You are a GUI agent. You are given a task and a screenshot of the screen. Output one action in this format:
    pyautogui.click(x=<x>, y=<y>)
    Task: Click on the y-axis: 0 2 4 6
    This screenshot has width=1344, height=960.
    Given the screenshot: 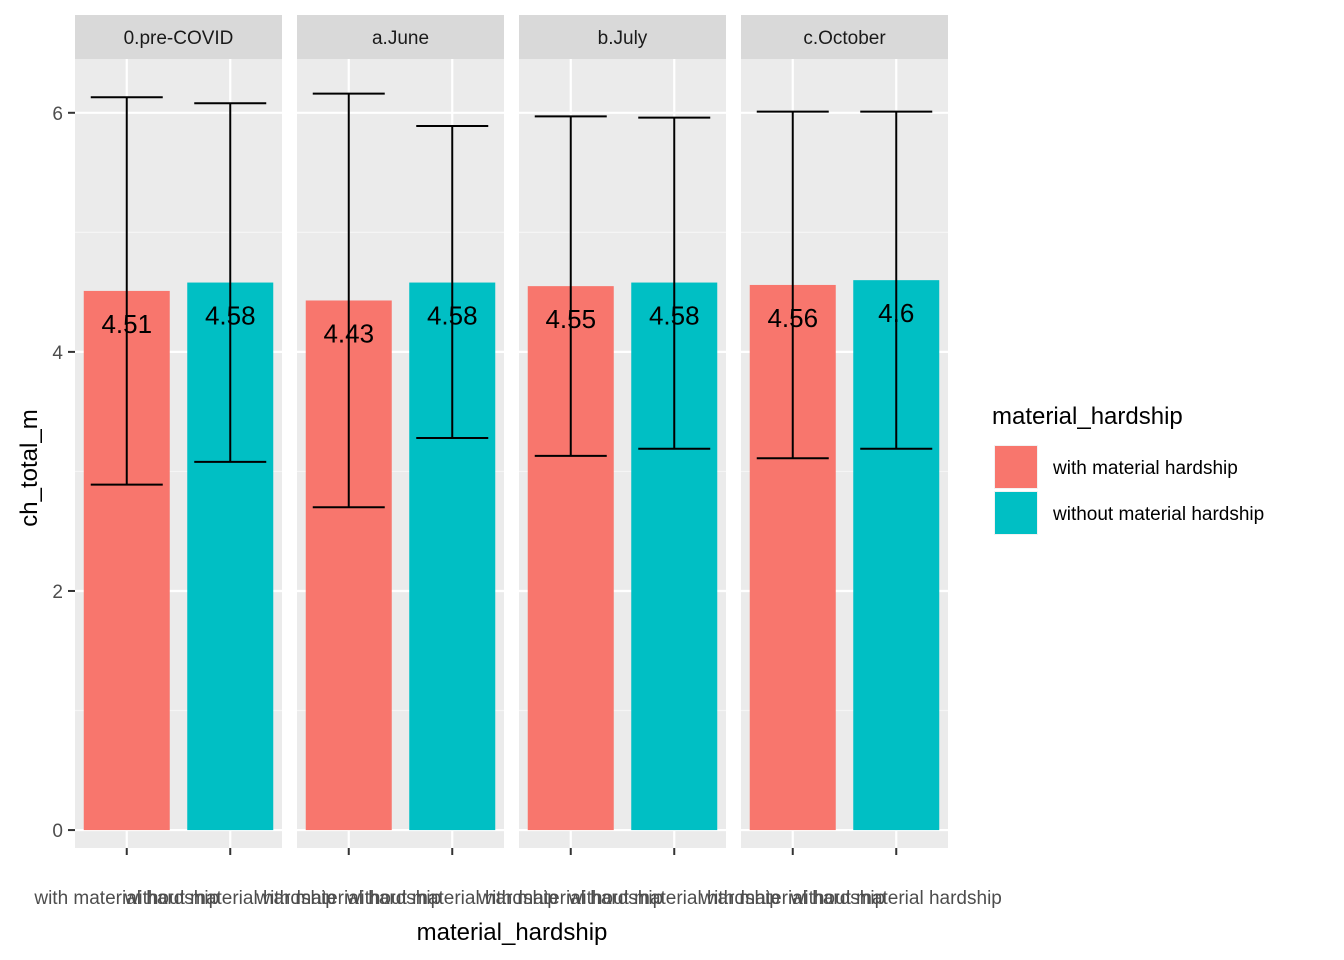 What is the action you would take?
    pyautogui.click(x=63, y=473)
    